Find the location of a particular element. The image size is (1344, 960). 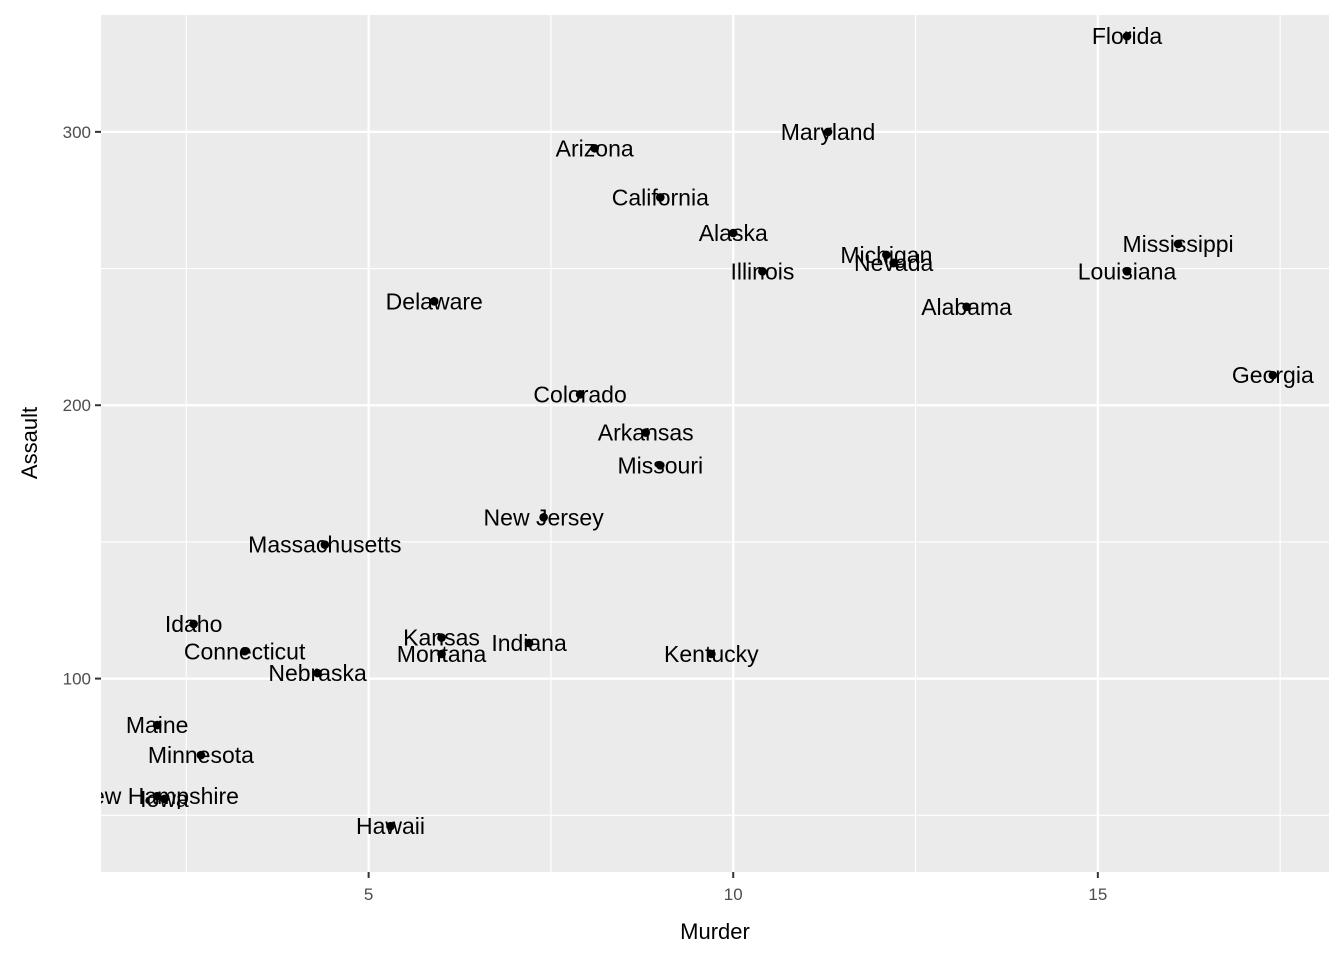

point-label: Nevada is located at coordinates (893, 263).